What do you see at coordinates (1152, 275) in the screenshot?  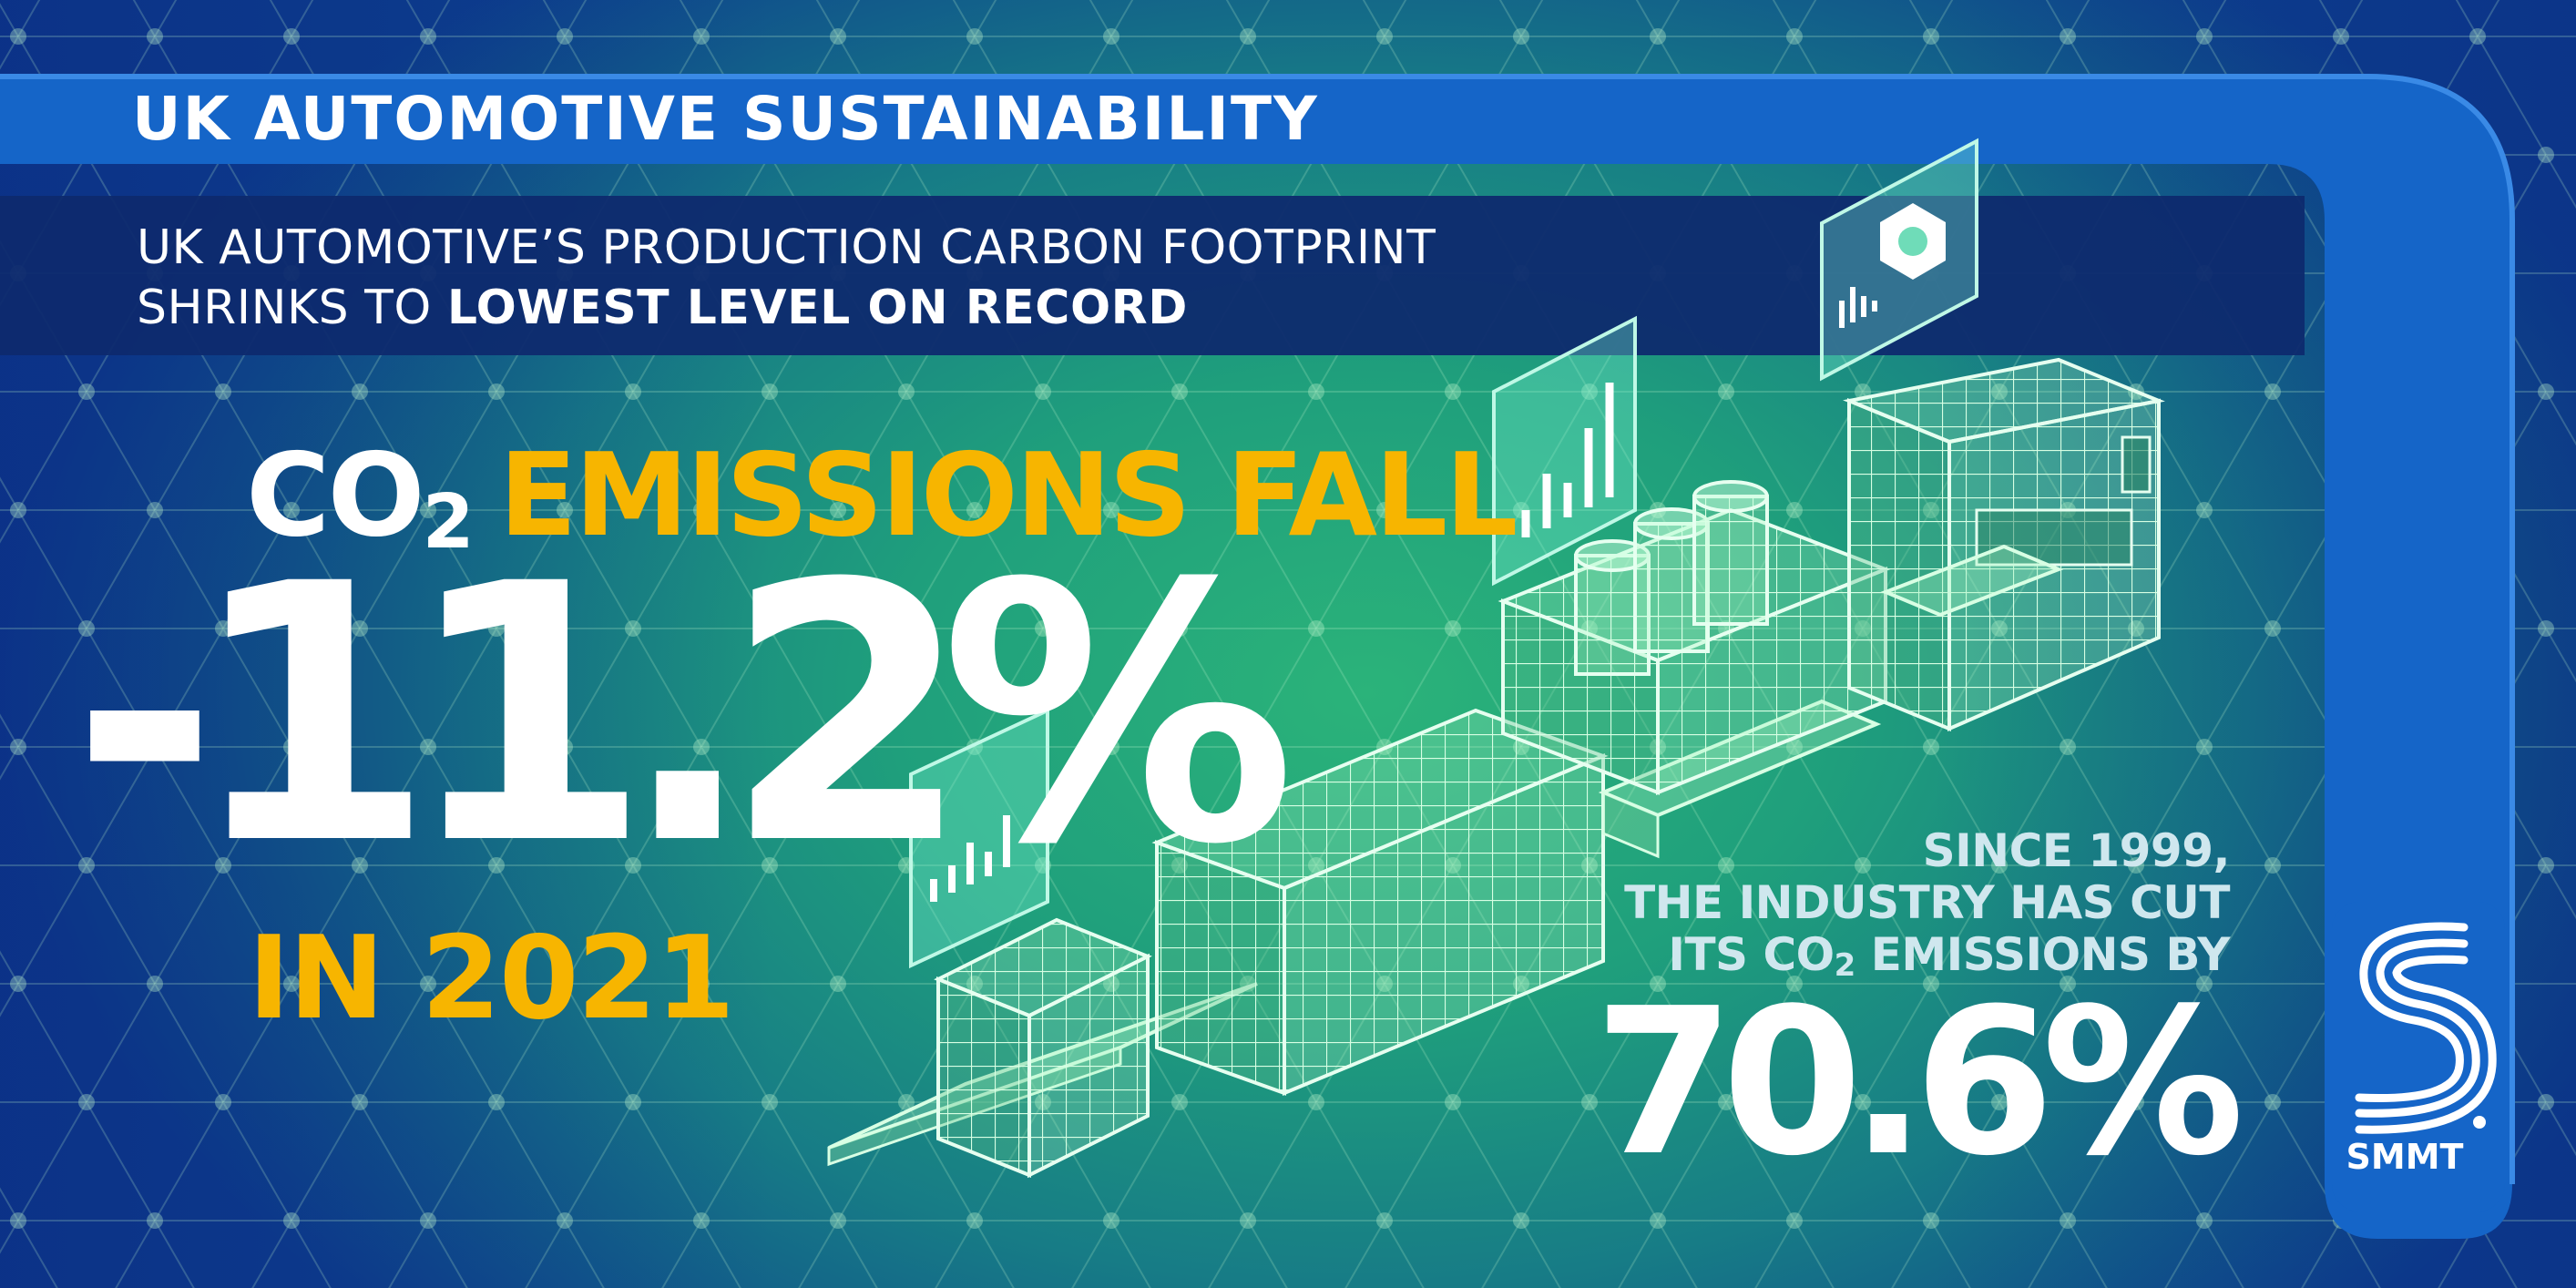 I see `subtitle-band` at bounding box center [1152, 275].